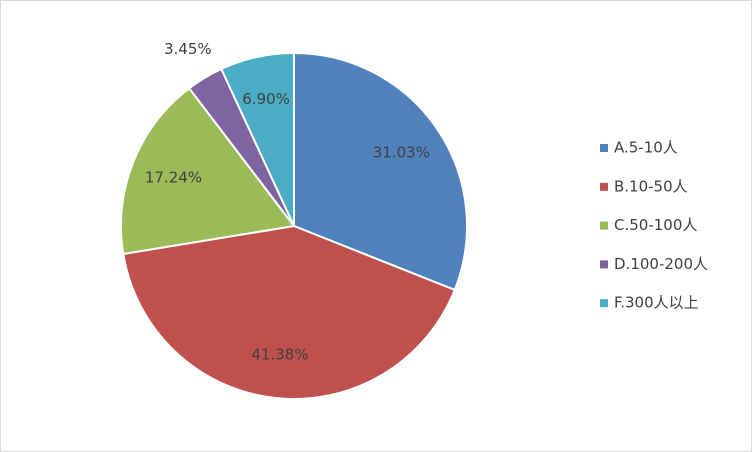 The width and height of the screenshot is (752, 452). What do you see at coordinates (188, 49) in the screenshot?
I see `data-label: 3.45%` at bounding box center [188, 49].